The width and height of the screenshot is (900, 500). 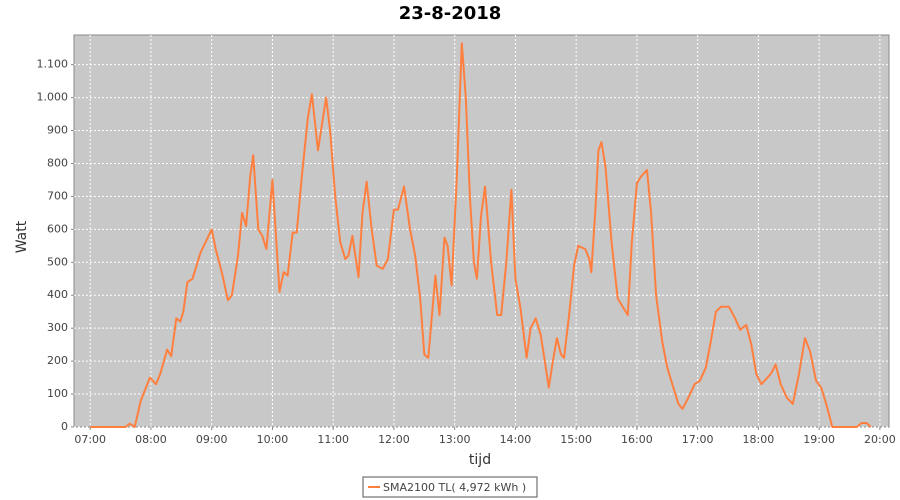 I want to click on x-tick-label: 09:00, so click(x=212, y=439).